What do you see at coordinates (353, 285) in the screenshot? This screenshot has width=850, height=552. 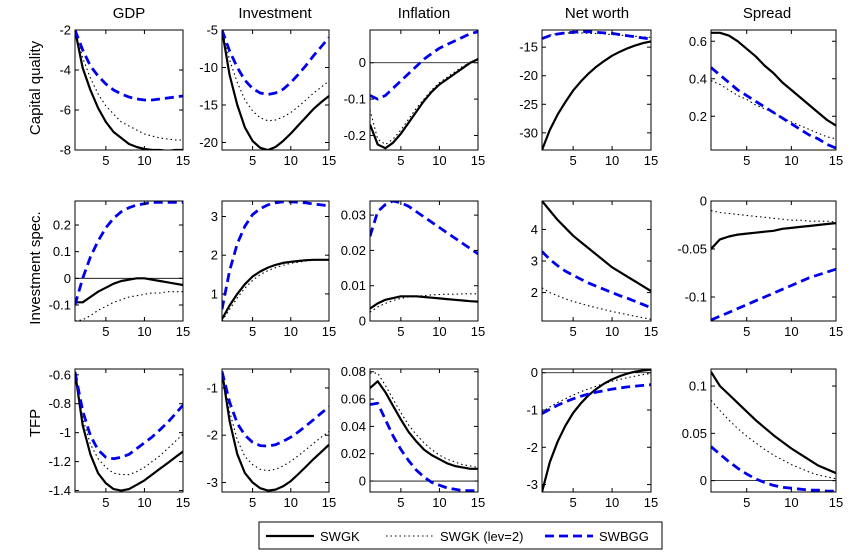 I see `y-tick-label: 0.01` at bounding box center [353, 285].